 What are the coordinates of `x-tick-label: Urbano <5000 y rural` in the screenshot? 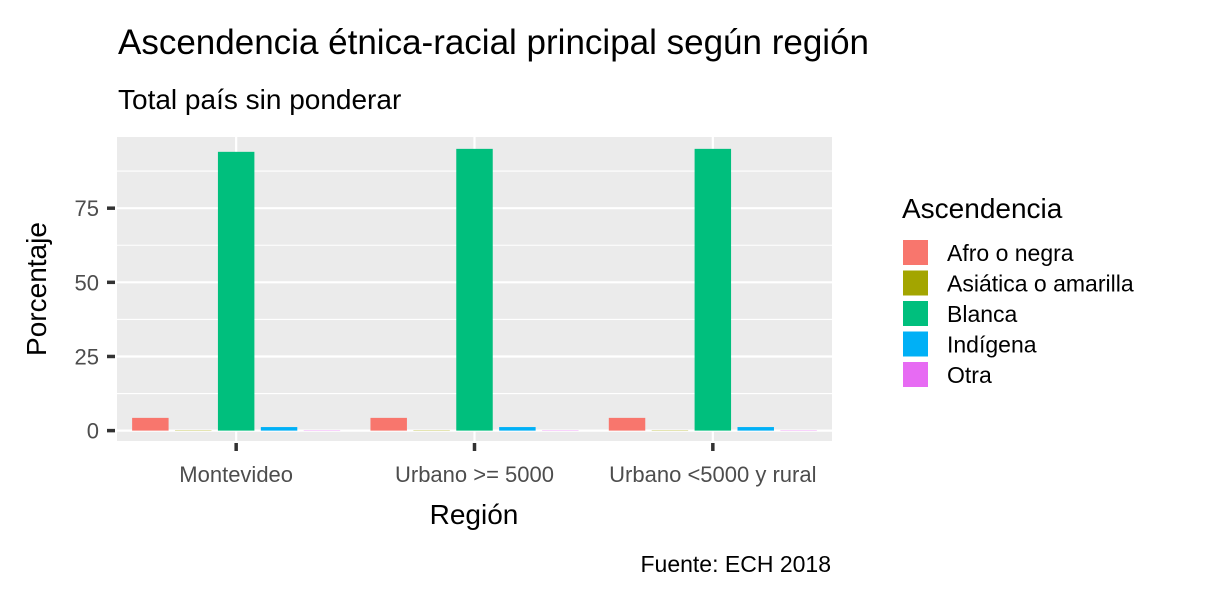 It's located at (712, 474).